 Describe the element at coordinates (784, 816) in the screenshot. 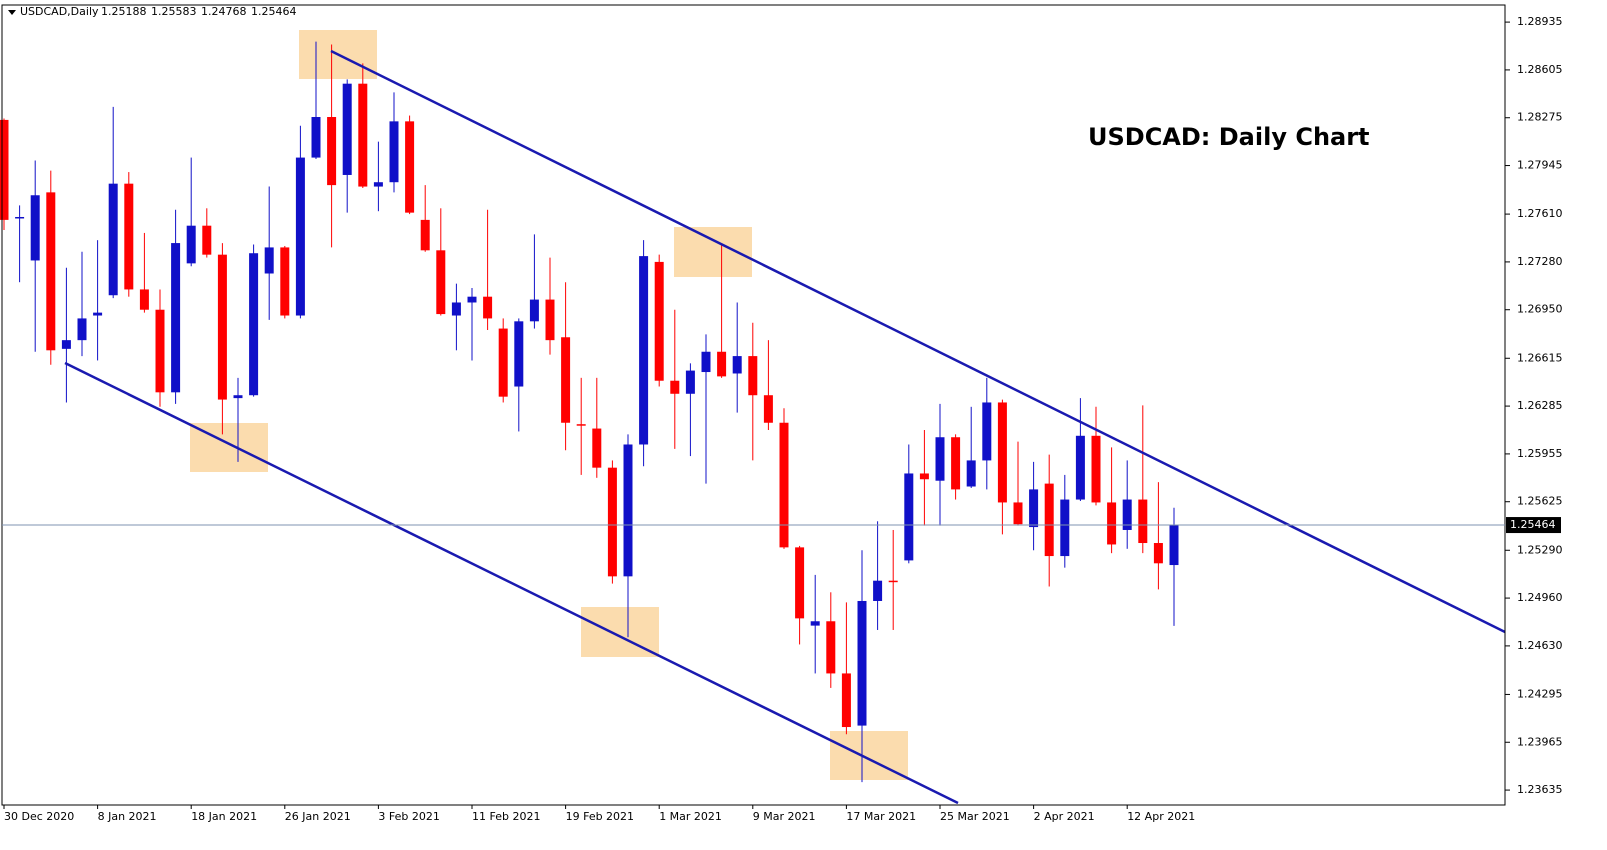

I see `x-tick-label: 9 Mar 2021` at that location.